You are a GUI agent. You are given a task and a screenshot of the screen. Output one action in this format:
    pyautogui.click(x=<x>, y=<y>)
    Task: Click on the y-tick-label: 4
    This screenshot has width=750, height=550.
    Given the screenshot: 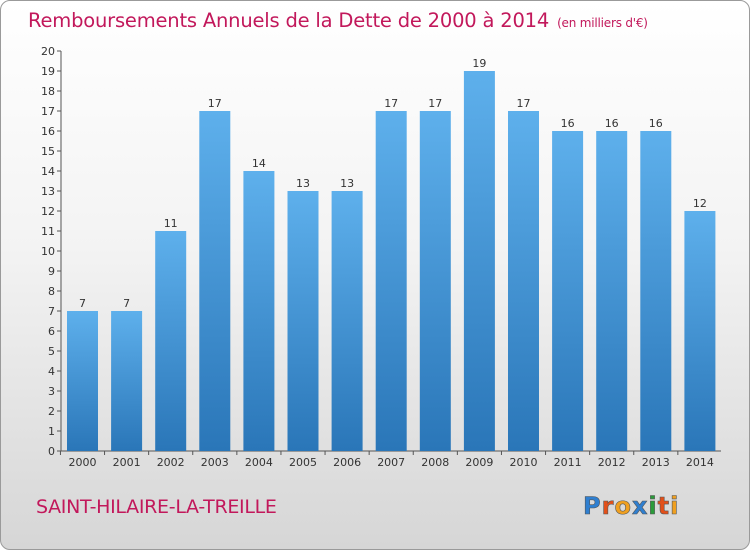 What is the action you would take?
    pyautogui.click(x=51, y=371)
    